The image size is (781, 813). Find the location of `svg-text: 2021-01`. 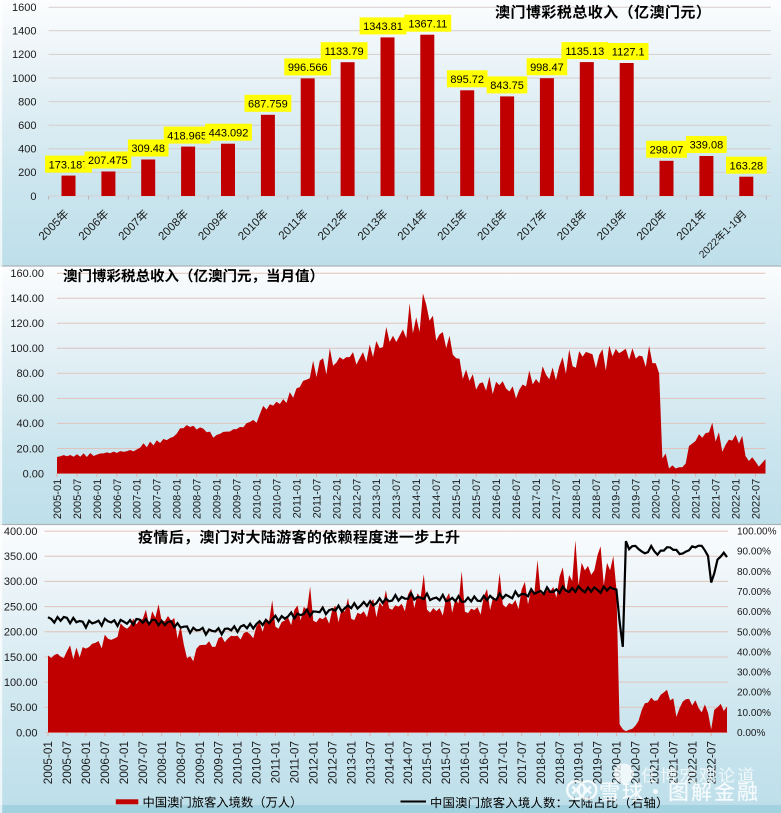

svg-text: 2021-01 is located at coordinates (655, 762).